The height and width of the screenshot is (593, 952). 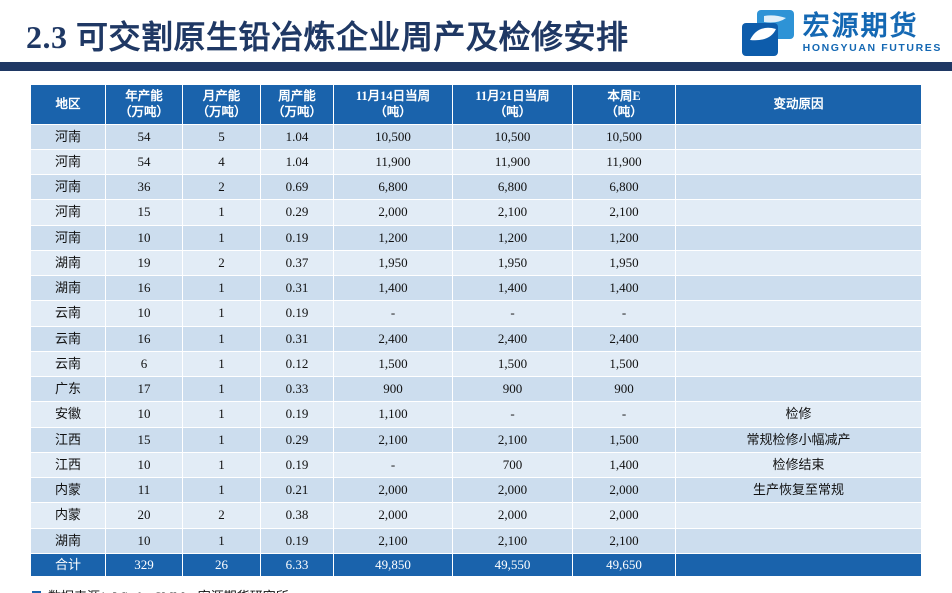 What do you see at coordinates (476, 237) in the screenshot?
I see `table-row: 河南 10 1 0.19 1,200 1,200 1,200` at bounding box center [476, 237].